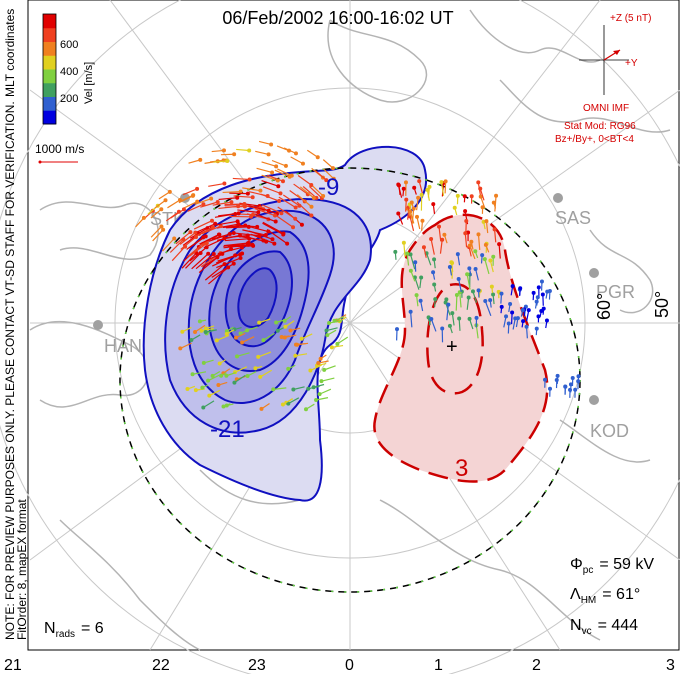 This screenshot has width=680, height=674. What do you see at coordinates (337, 18) in the screenshot?
I see `map-title: 06/Feb/2002 16:00-16:02 UT` at bounding box center [337, 18].